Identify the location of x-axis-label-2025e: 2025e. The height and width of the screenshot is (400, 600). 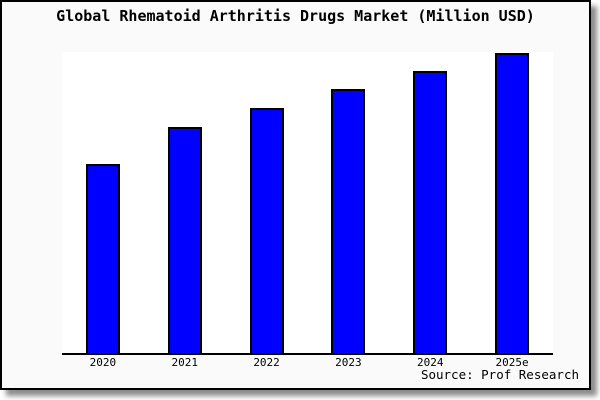
(512, 362).